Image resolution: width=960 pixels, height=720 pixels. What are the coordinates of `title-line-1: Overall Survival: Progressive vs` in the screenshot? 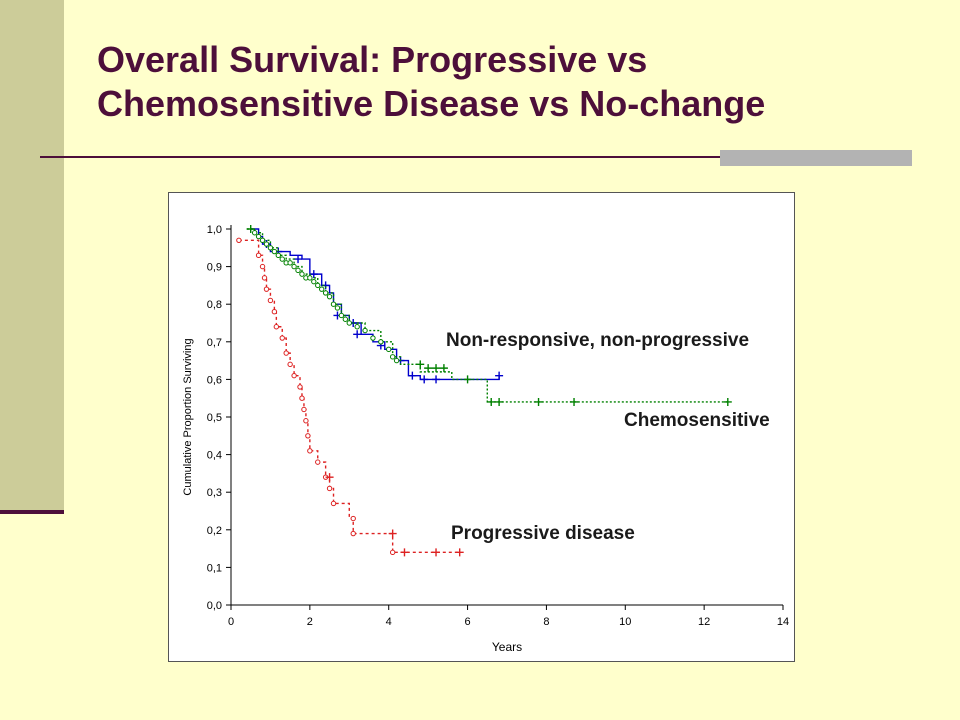 It's located at (372, 59).